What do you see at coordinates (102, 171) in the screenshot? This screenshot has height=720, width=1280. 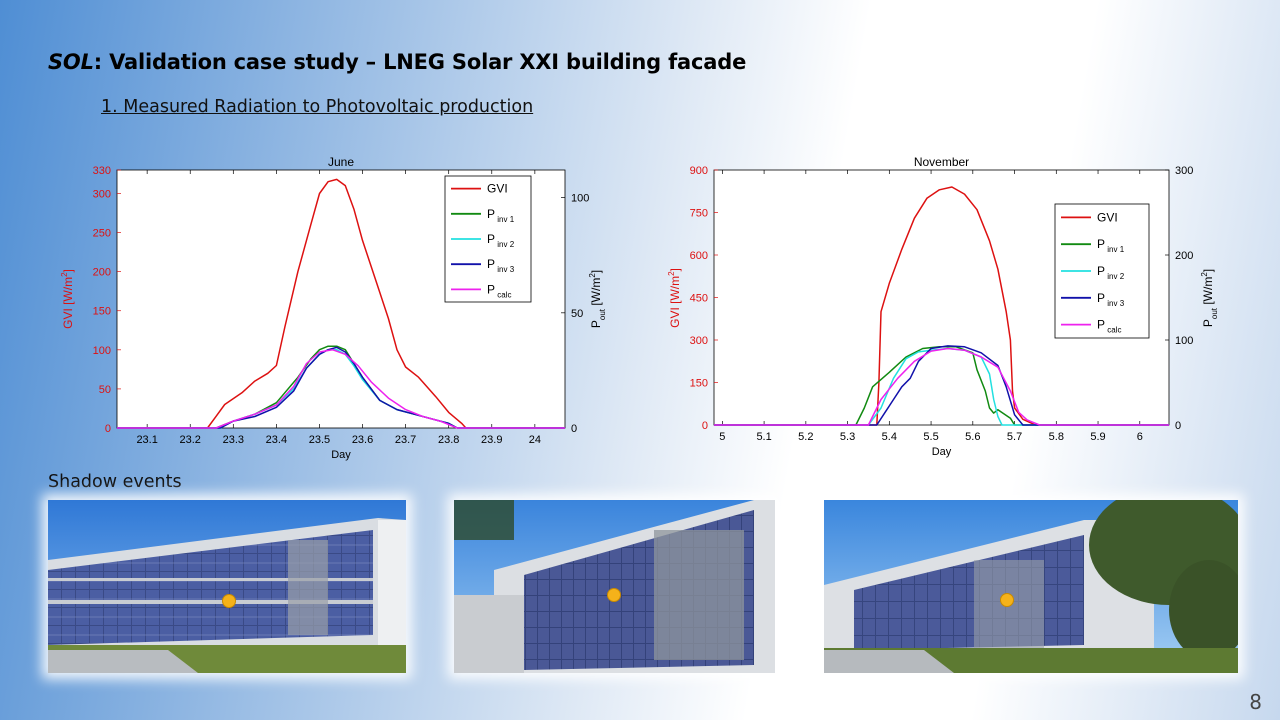 I see `y-left-tick-label: 330` at bounding box center [102, 171].